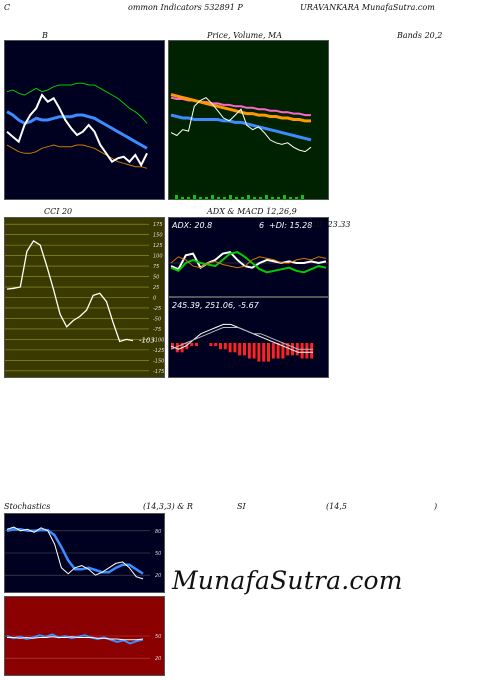 This screenshot has height=680, width=500. I want to click on price-orange-line, so click(240, 108).